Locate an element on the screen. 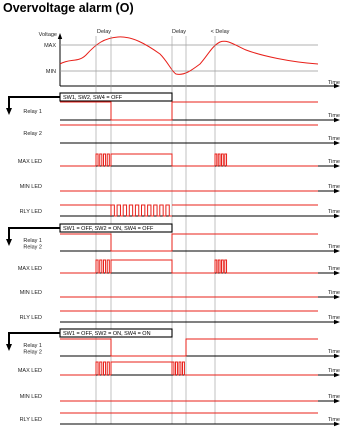 Image resolution: width=353 pixels, height=428 pixels. voltage-axis-arrowhead is located at coordinates (60, 36).